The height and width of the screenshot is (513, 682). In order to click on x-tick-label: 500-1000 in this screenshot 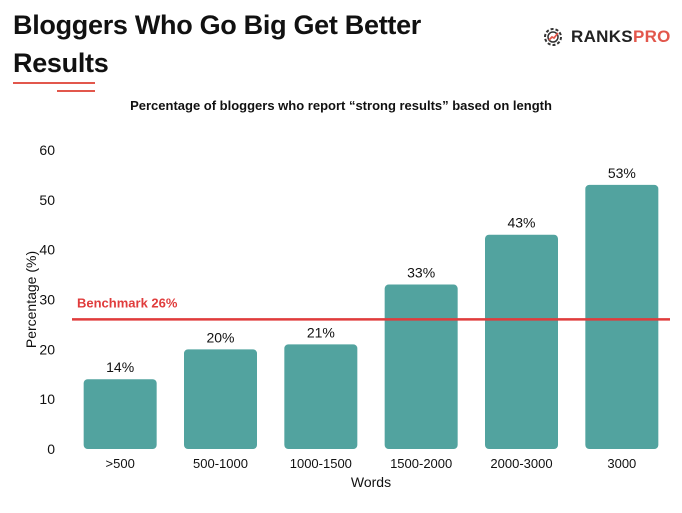, I will do `click(220, 463)`.